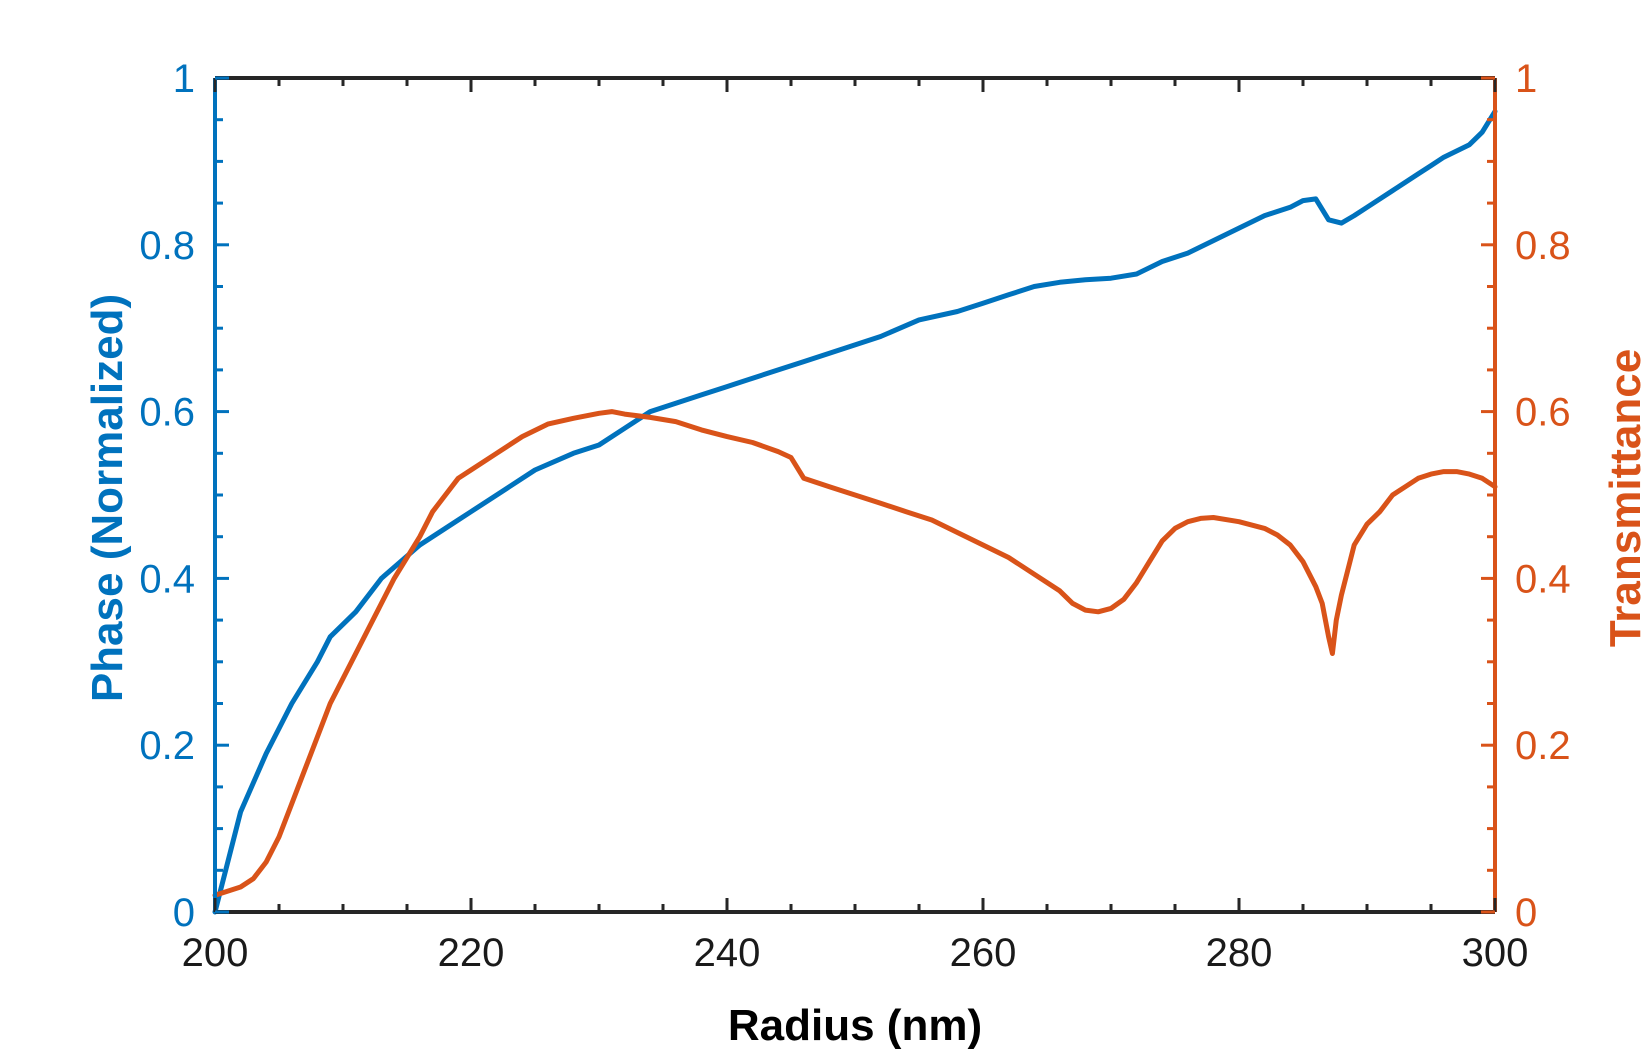  What do you see at coordinates (107, 498) in the screenshot?
I see `left-y-axis-title: Phase (Normalized)` at bounding box center [107, 498].